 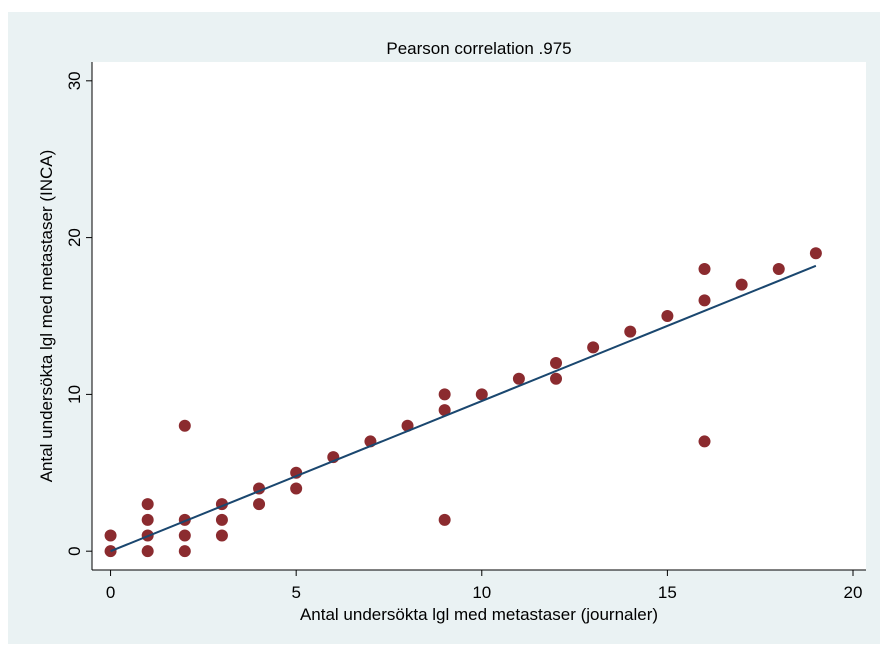 What do you see at coordinates (74, 550) in the screenshot?
I see `y-tick-label: 0` at bounding box center [74, 550].